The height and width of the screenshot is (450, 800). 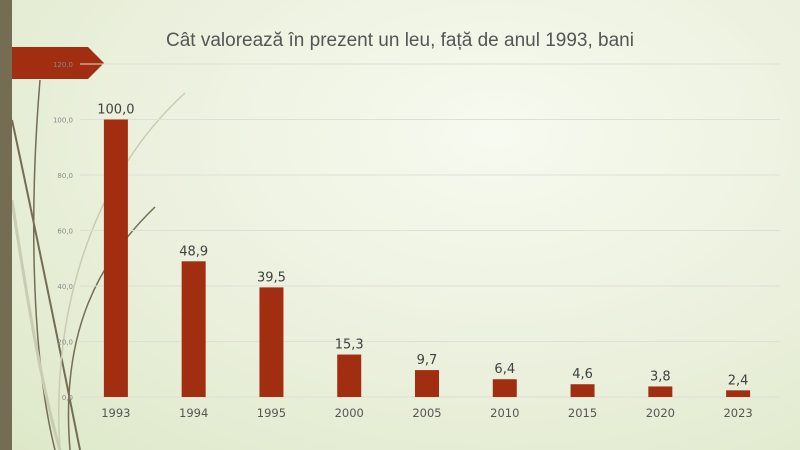 I want to click on x-tick-label: 2020, so click(x=660, y=413).